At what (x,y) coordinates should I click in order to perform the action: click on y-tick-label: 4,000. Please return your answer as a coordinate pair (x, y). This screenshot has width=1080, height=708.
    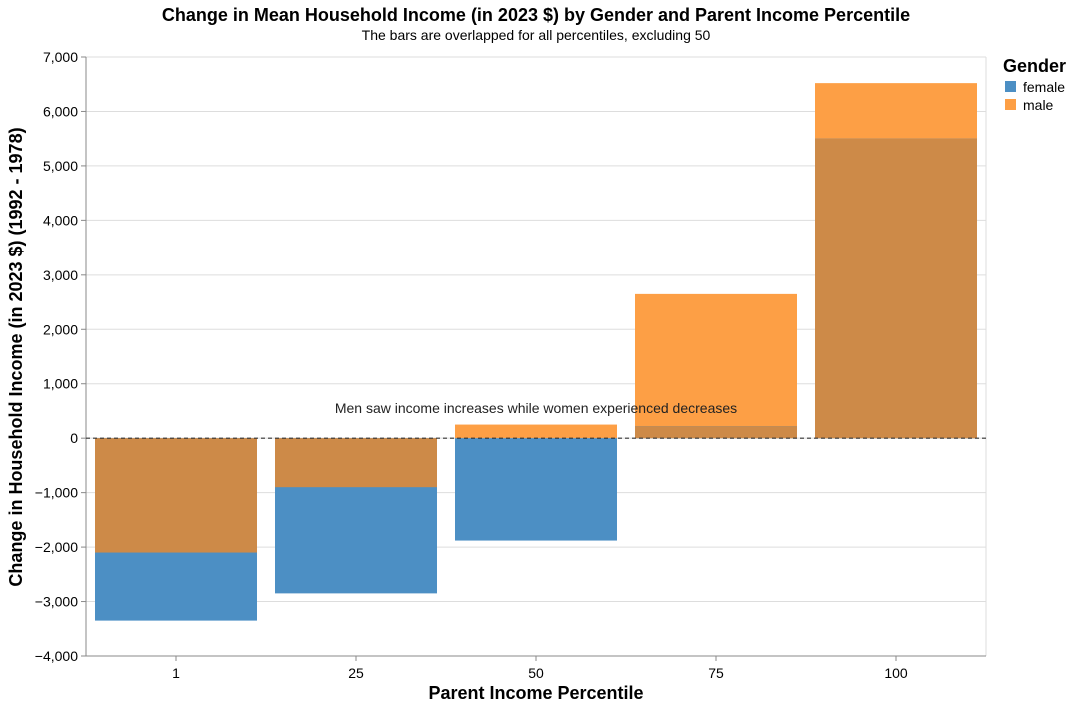
    Looking at the image, I should click on (60, 220).